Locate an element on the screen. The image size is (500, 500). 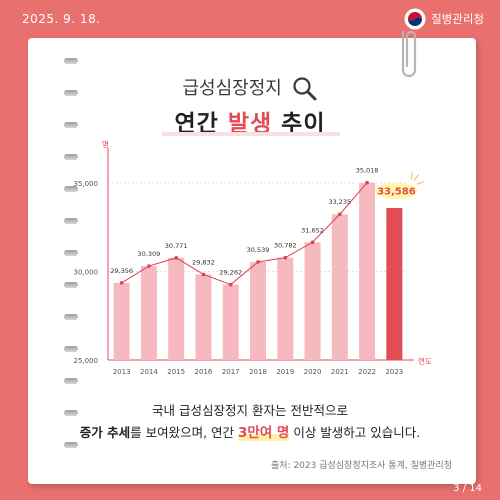
title-underline is located at coordinates (251, 134).